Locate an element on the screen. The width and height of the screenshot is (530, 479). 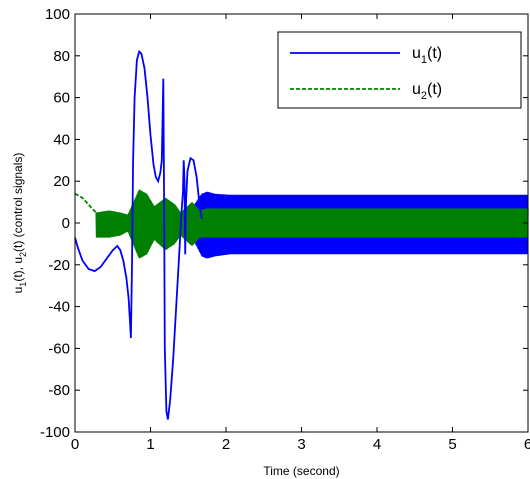
series-2-line is located at coordinates (85, 203).